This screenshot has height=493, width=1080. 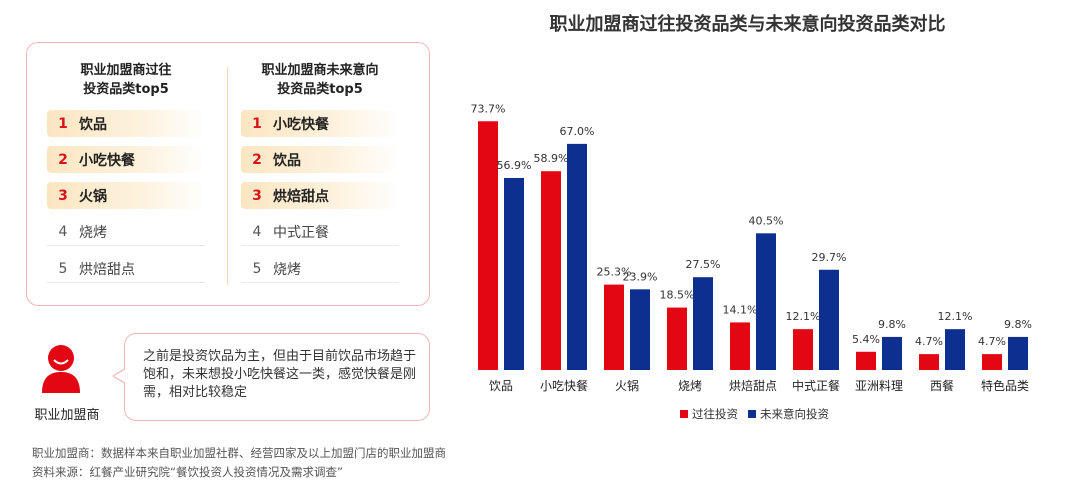 What do you see at coordinates (640, 276) in the screenshot?
I see `data-label: 23.9%` at bounding box center [640, 276].